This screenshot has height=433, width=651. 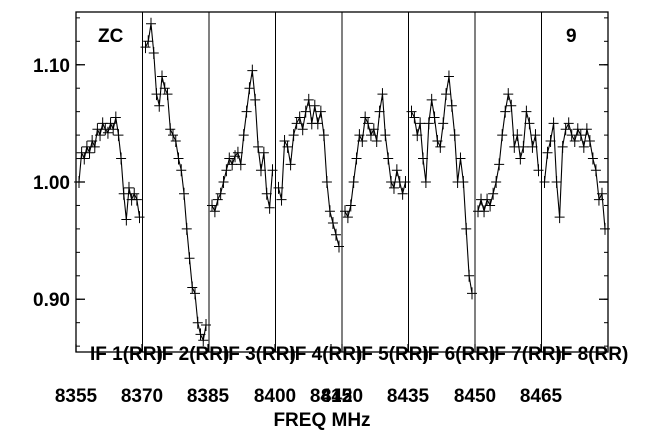 What do you see at coordinates (408, 396) in the screenshot?
I see `x-tick-label: 8435` at bounding box center [408, 396].